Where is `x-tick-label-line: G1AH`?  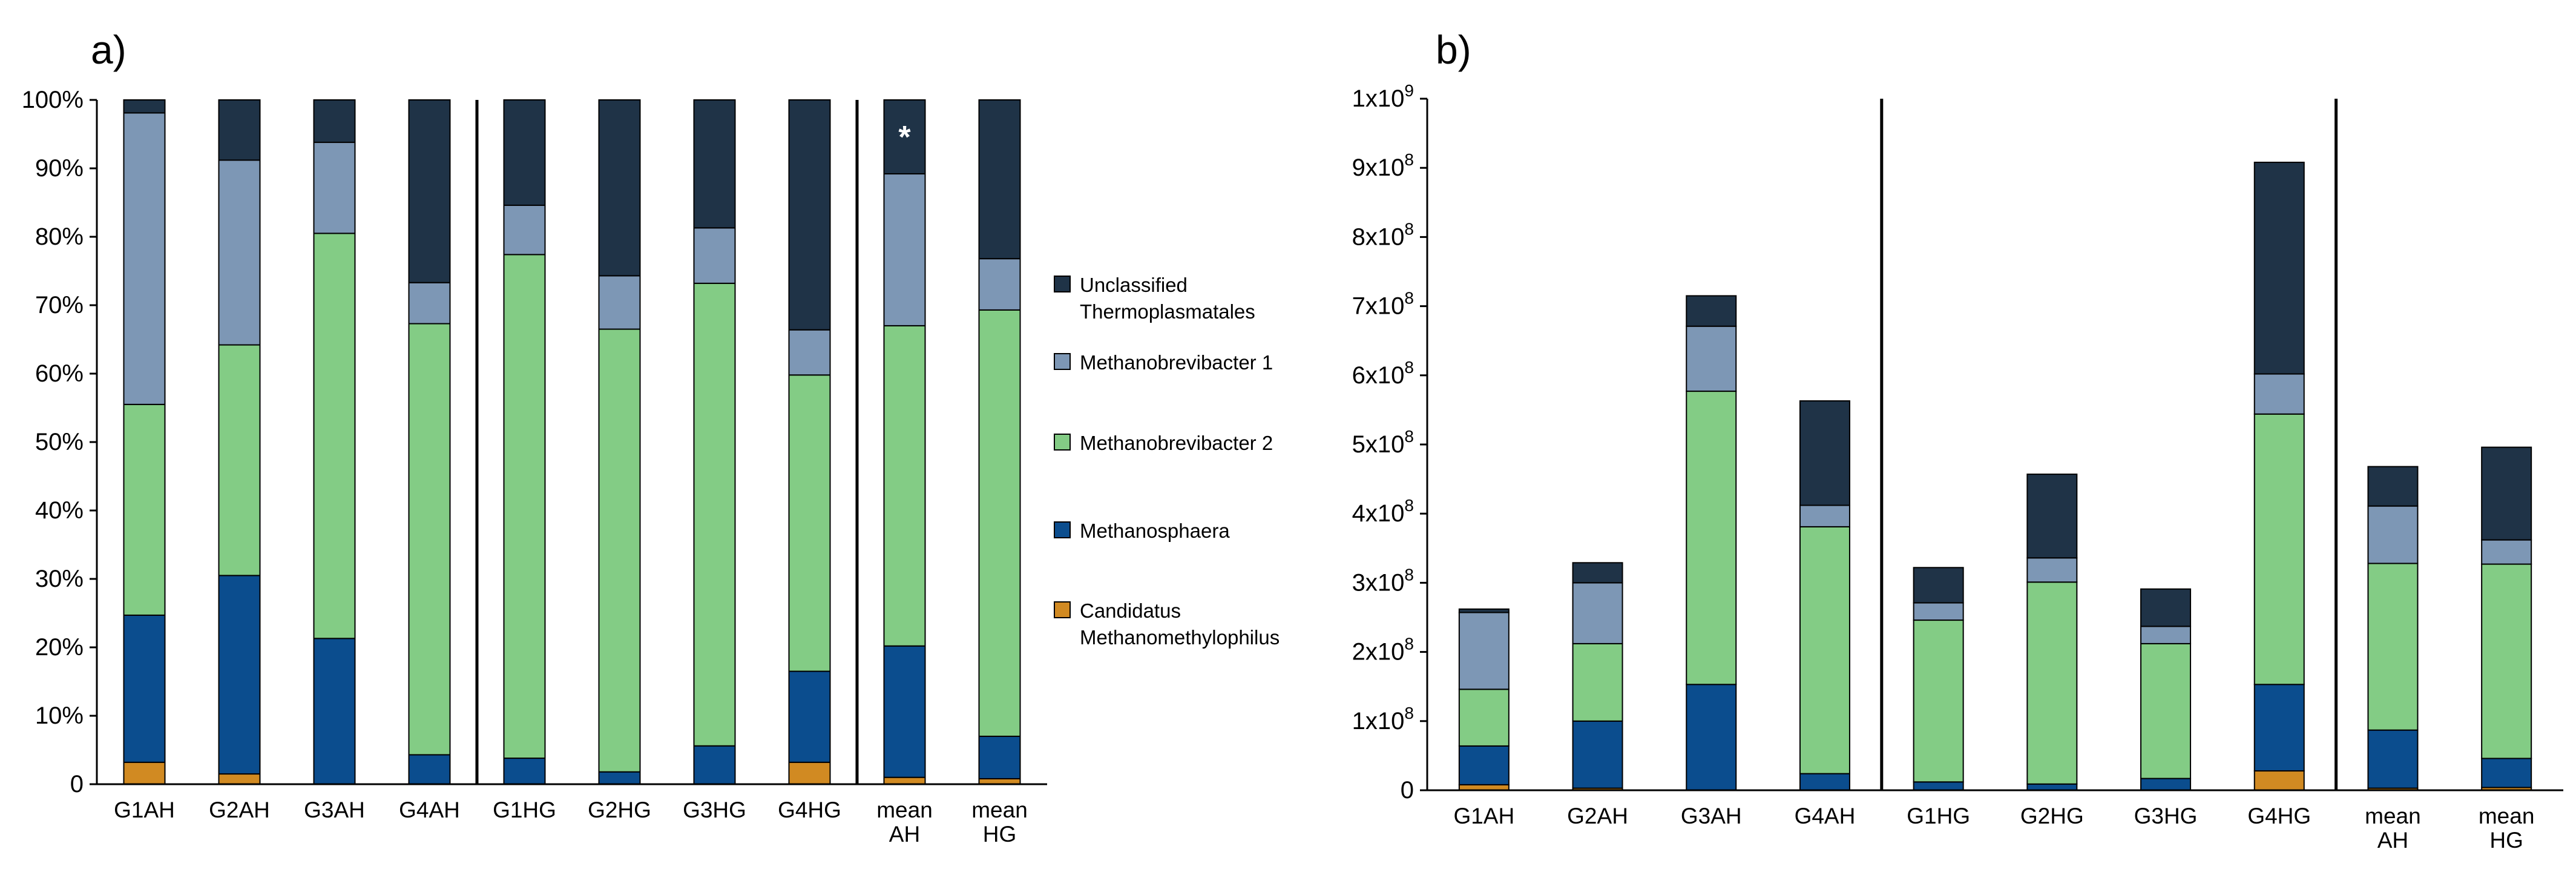
x-tick-label-line: G1AH is located at coordinates (144, 810).